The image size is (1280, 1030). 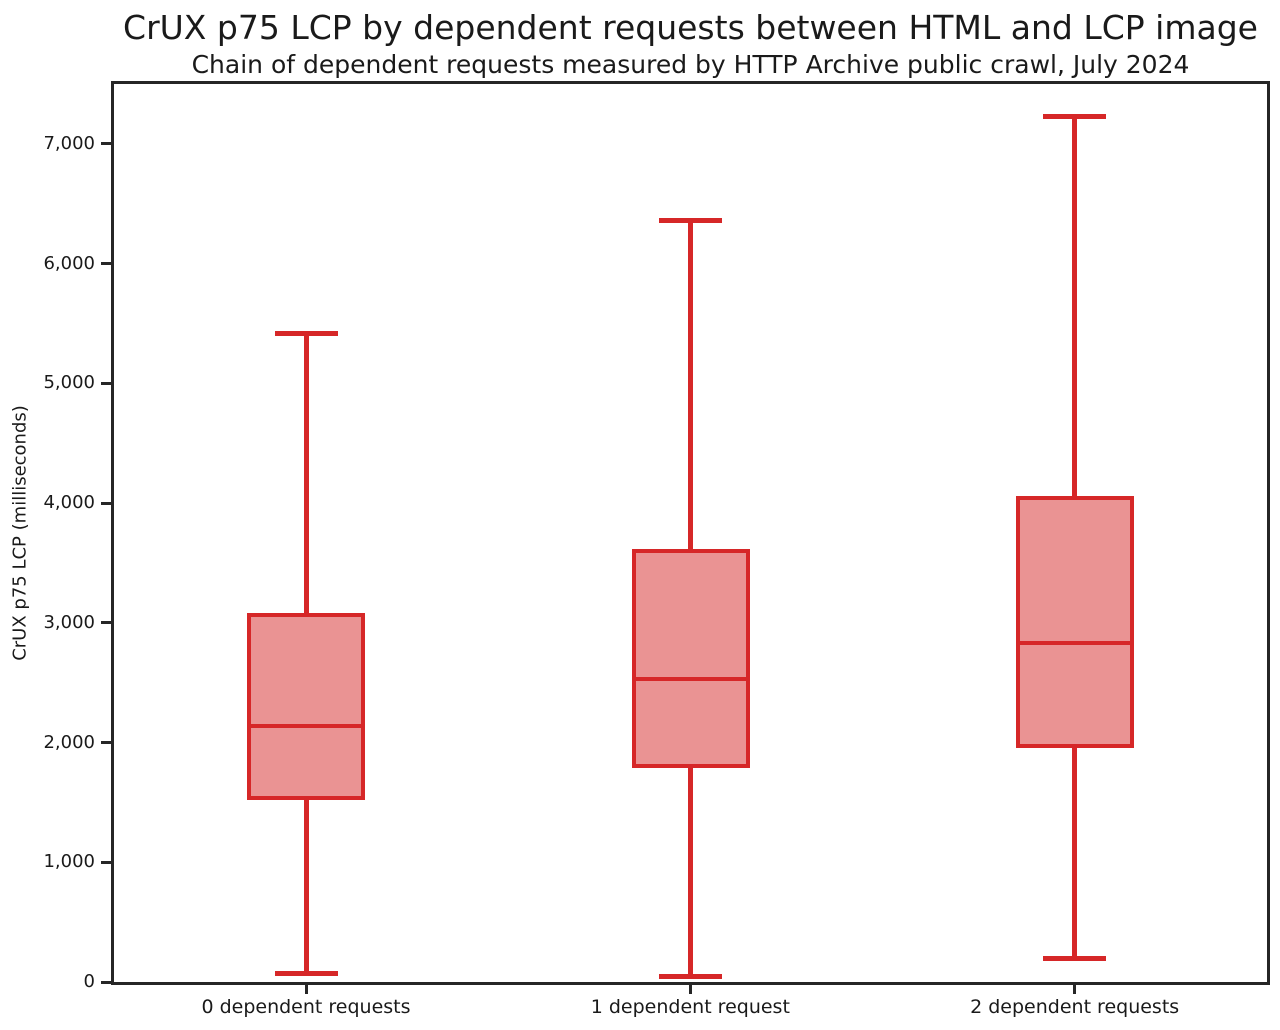 What do you see at coordinates (69, 143) in the screenshot?
I see `y-tick-label: 7,000` at bounding box center [69, 143].